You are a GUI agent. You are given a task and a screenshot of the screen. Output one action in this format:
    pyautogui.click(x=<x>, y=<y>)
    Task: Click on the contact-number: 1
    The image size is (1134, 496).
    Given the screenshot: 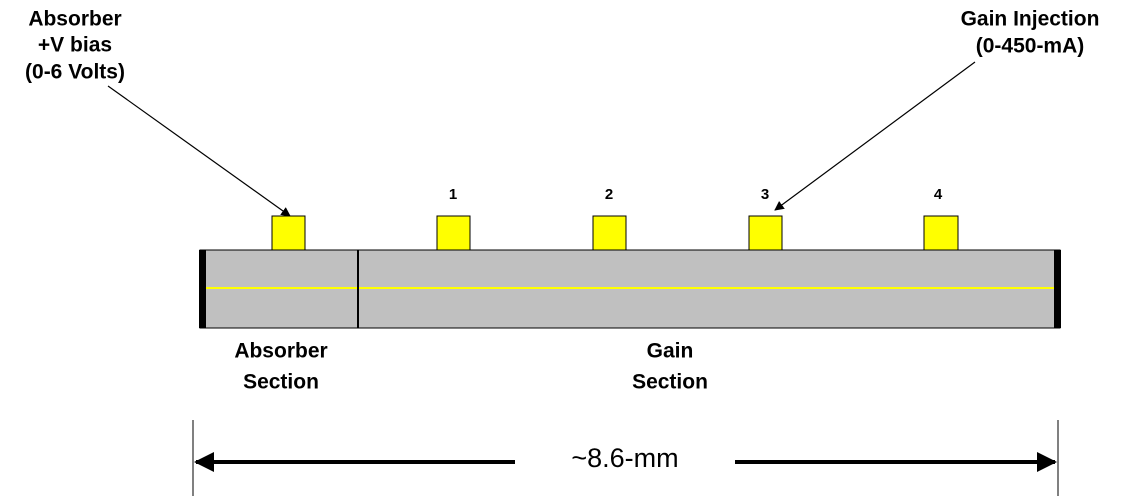 What is the action you would take?
    pyautogui.click(x=453, y=194)
    